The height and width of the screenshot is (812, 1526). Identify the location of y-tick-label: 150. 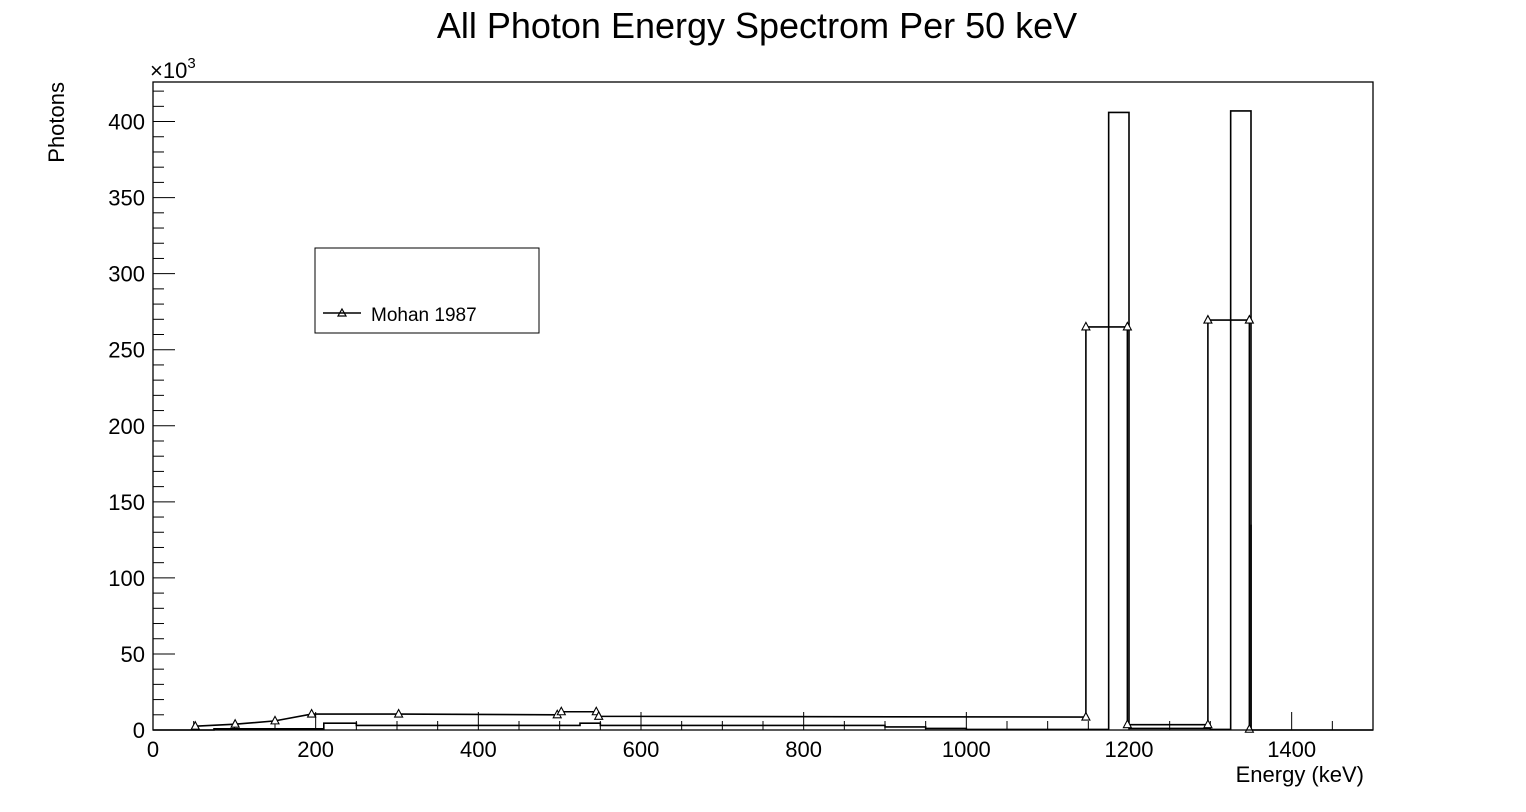
(126, 502).